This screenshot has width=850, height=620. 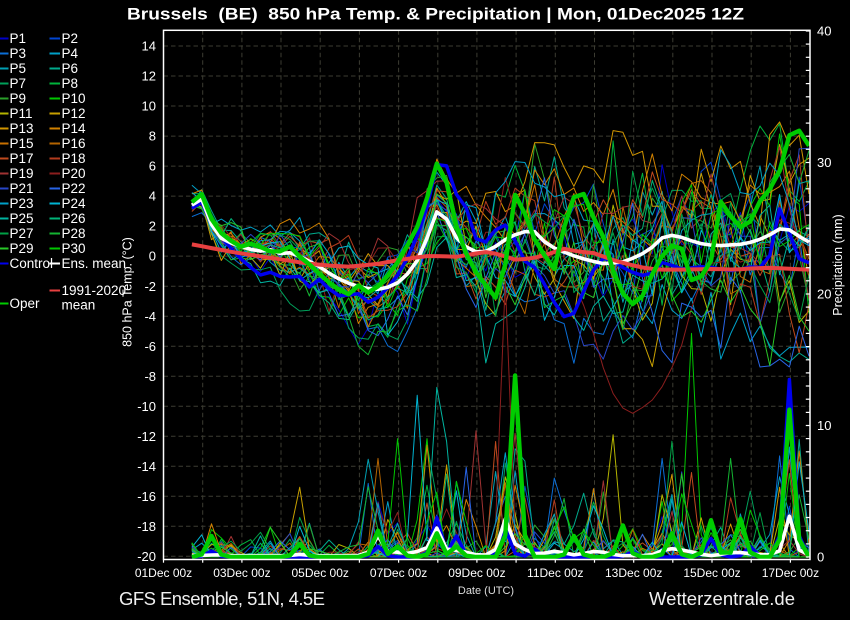 I want to click on svg-text: Ens. mean, so click(x=94, y=263).